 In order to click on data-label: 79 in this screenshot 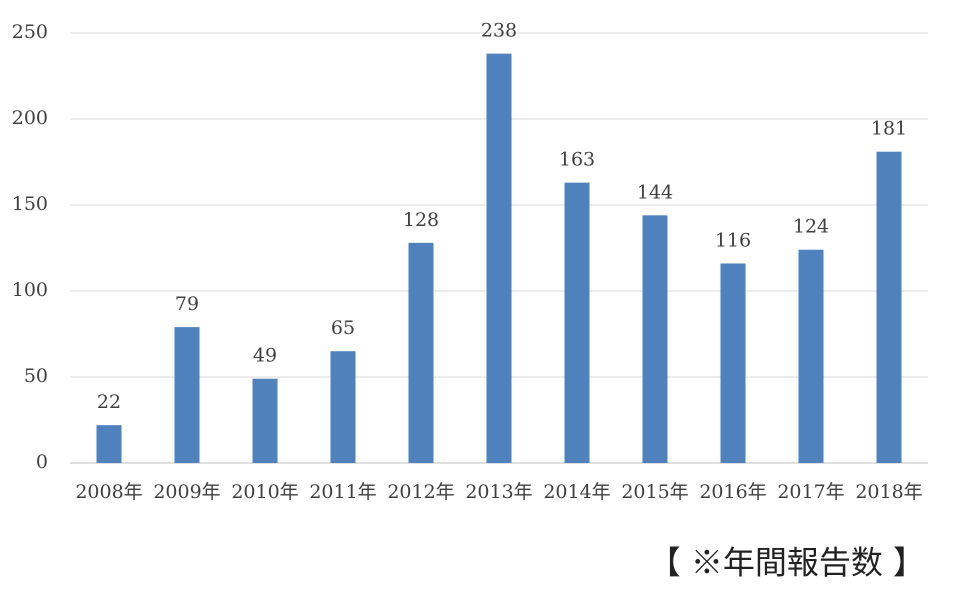, I will do `click(187, 304)`.